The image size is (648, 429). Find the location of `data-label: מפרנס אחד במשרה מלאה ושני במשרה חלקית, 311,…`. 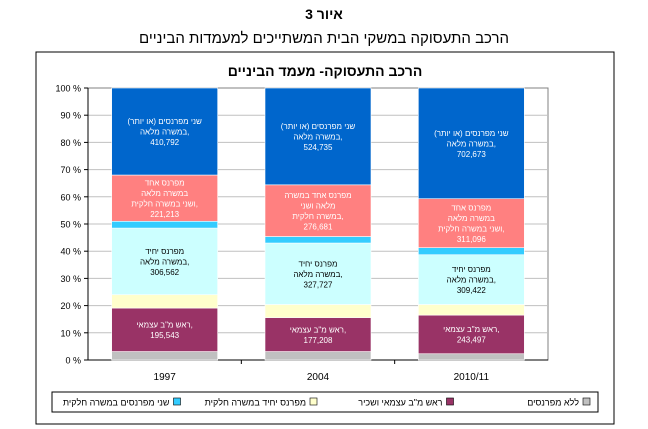

data-label: מפרנס אחד במשרה מלאה ושני במשרה חלקית, 311,… is located at coordinates (471, 223).